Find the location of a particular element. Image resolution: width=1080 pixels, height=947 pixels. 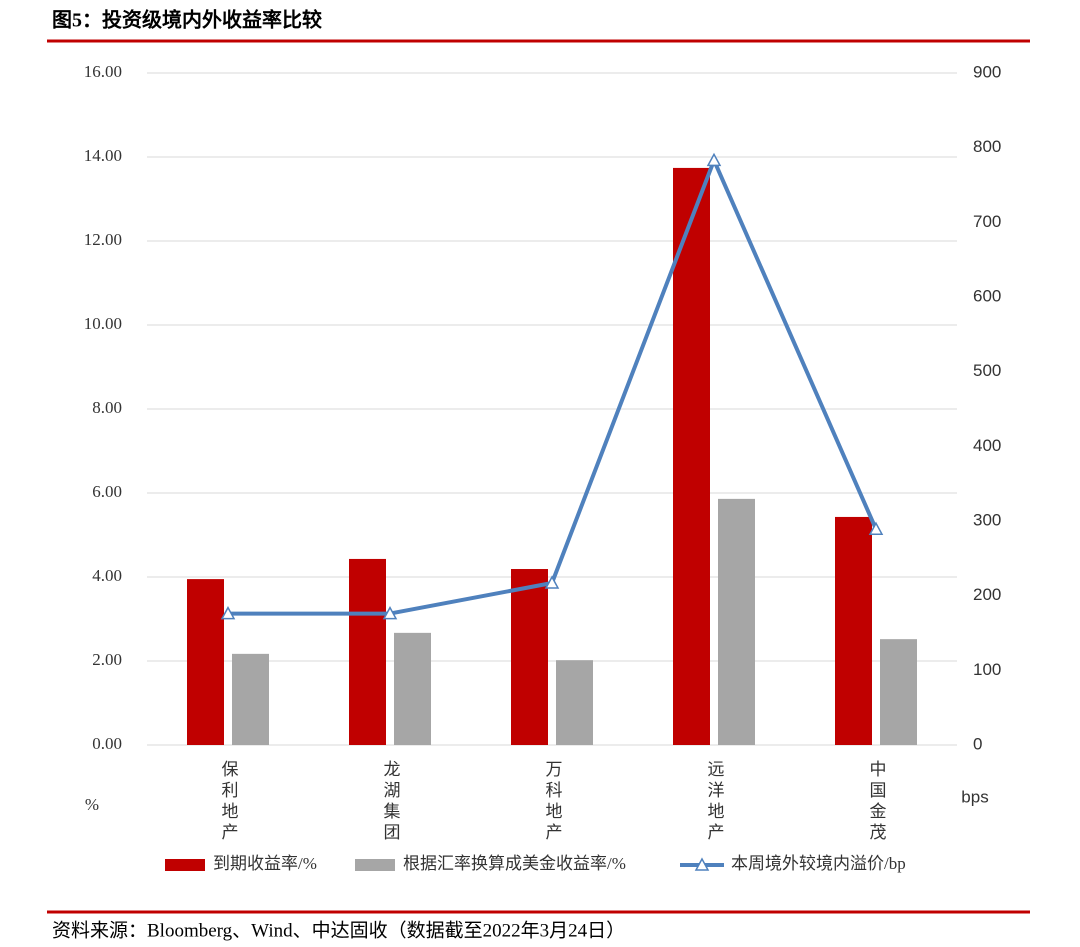

y-tick-label: 10.00 is located at coordinates (103, 323).